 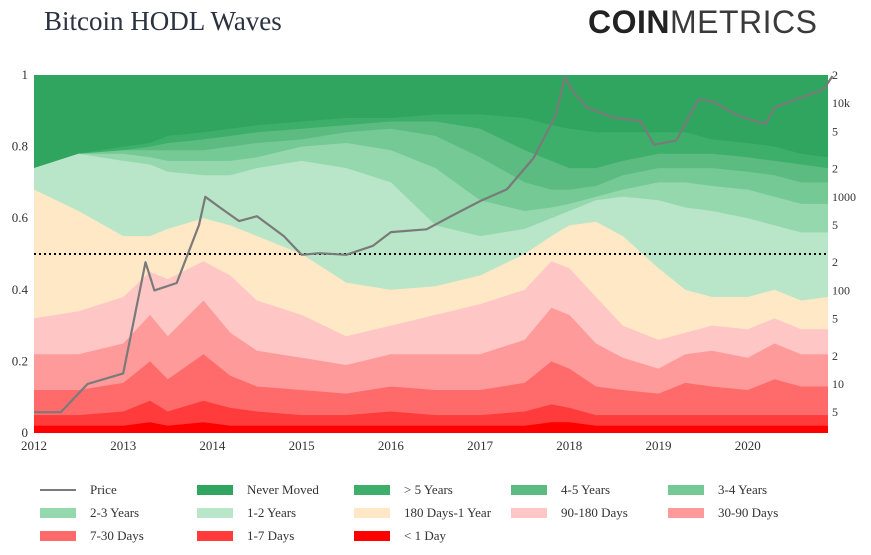 What do you see at coordinates (431, 427) in the screenshot?
I see `band-1-day` at bounding box center [431, 427].